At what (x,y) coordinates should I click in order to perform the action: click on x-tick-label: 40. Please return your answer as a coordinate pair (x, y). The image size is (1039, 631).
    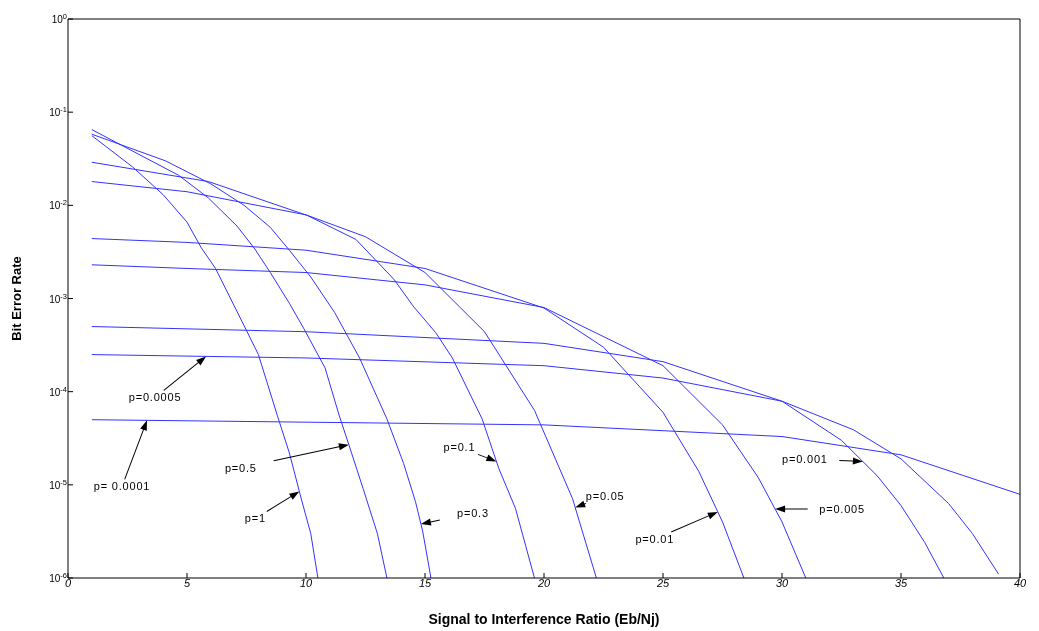
    Looking at the image, I should click on (1020, 583).